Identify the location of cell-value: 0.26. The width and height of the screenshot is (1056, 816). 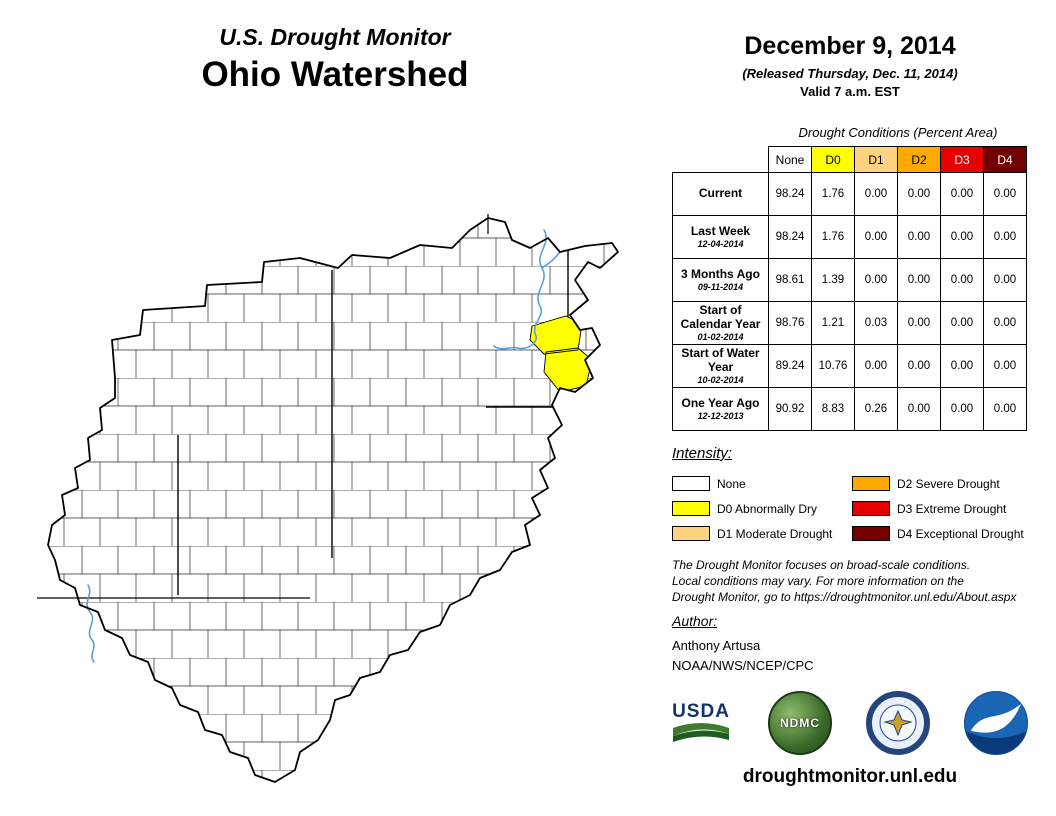
(876, 409).